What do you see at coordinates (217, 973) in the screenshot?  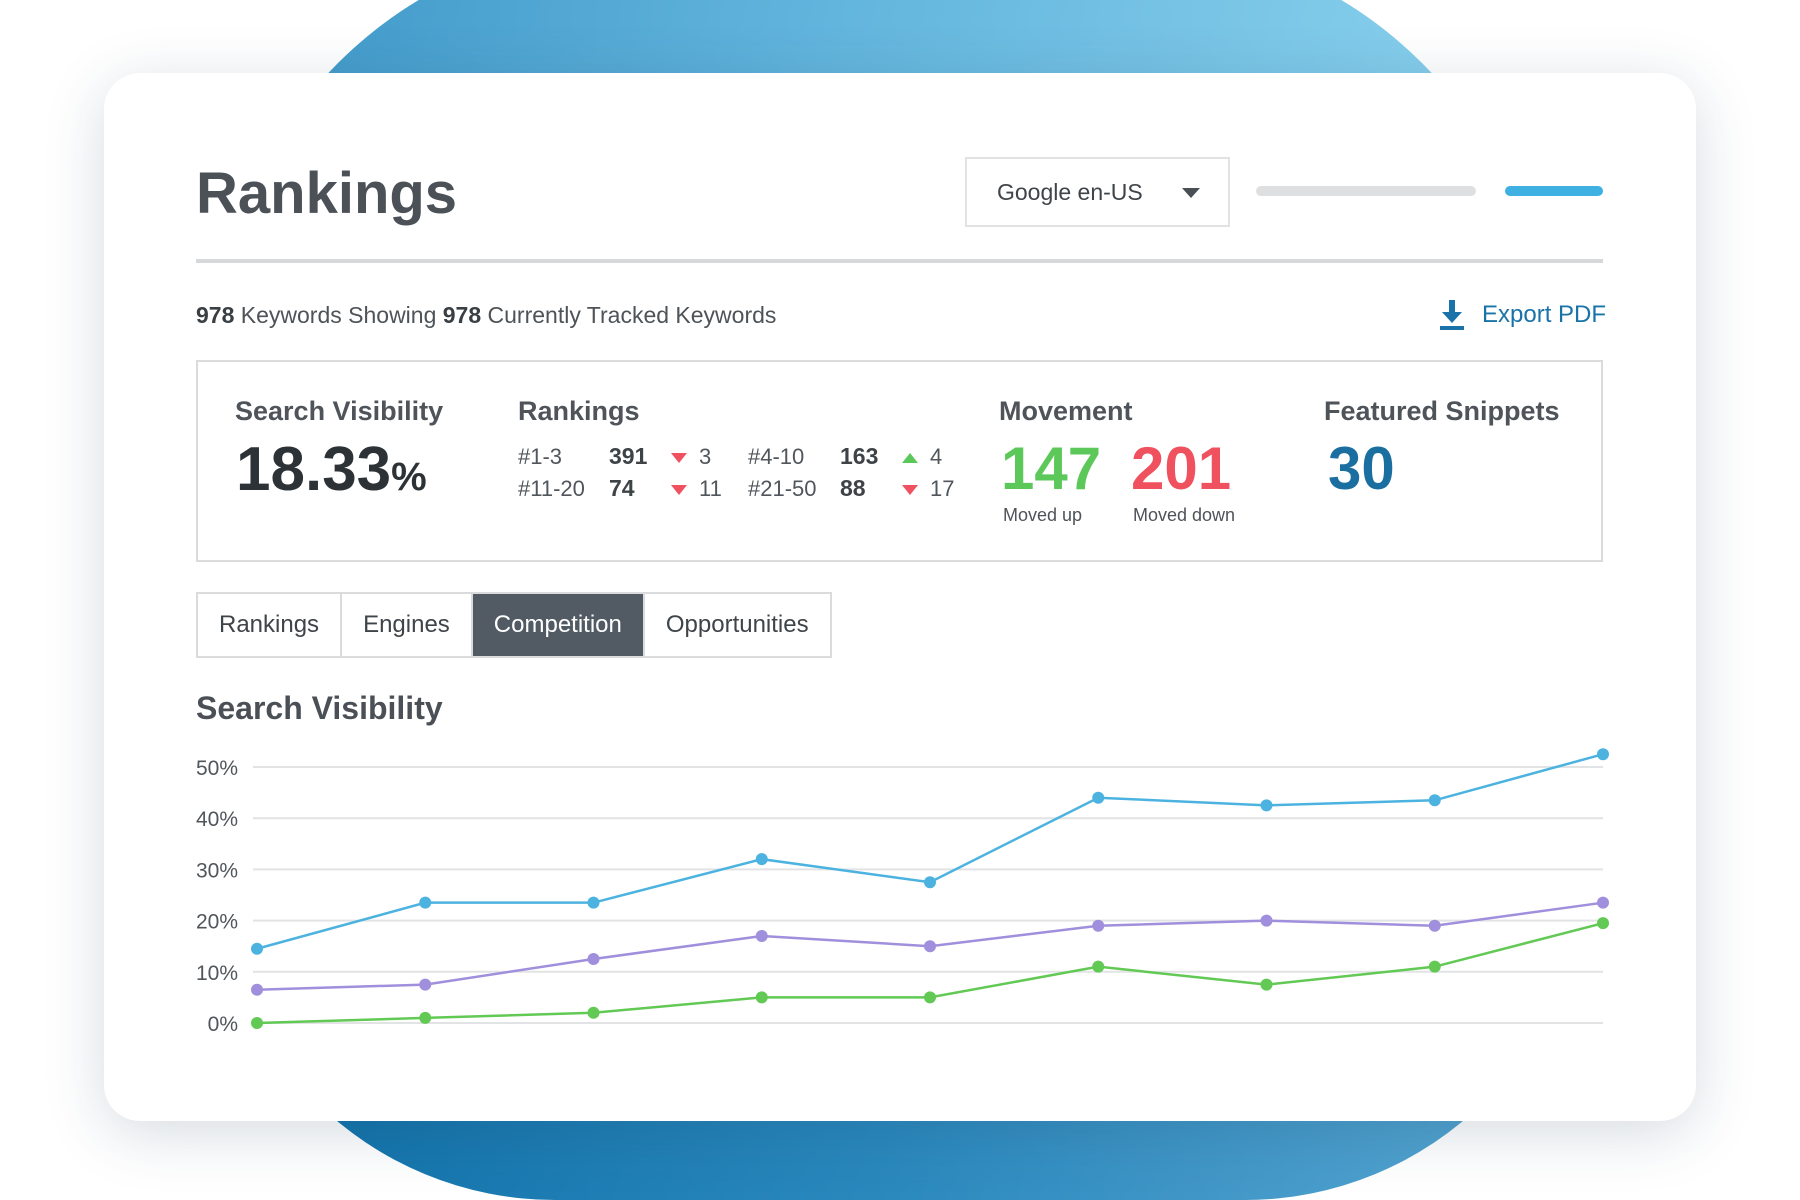 I see `y-tick-label: 10%` at bounding box center [217, 973].